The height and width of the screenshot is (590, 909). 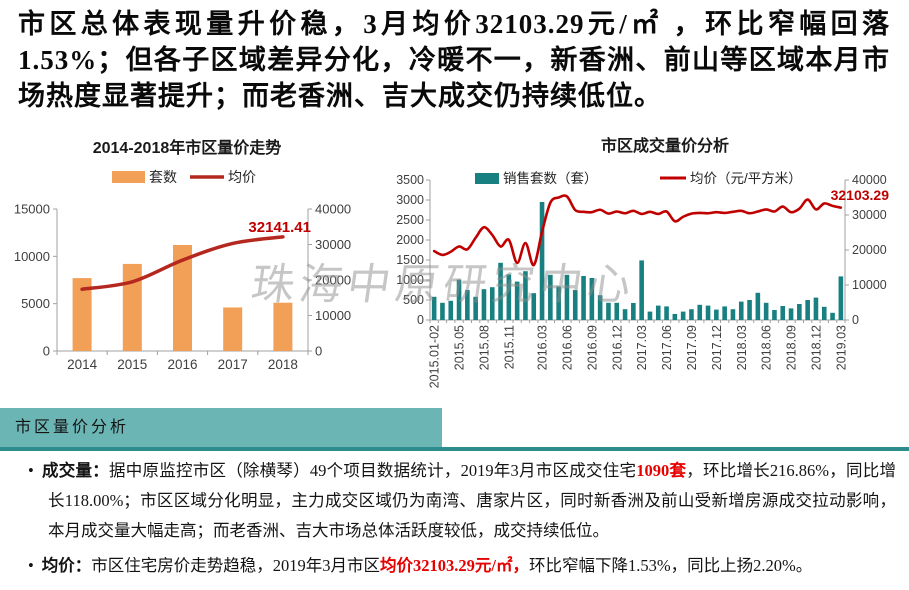 What do you see at coordinates (32, 256) in the screenshot?
I see `left-tick-label: 10000` at bounding box center [32, 256].